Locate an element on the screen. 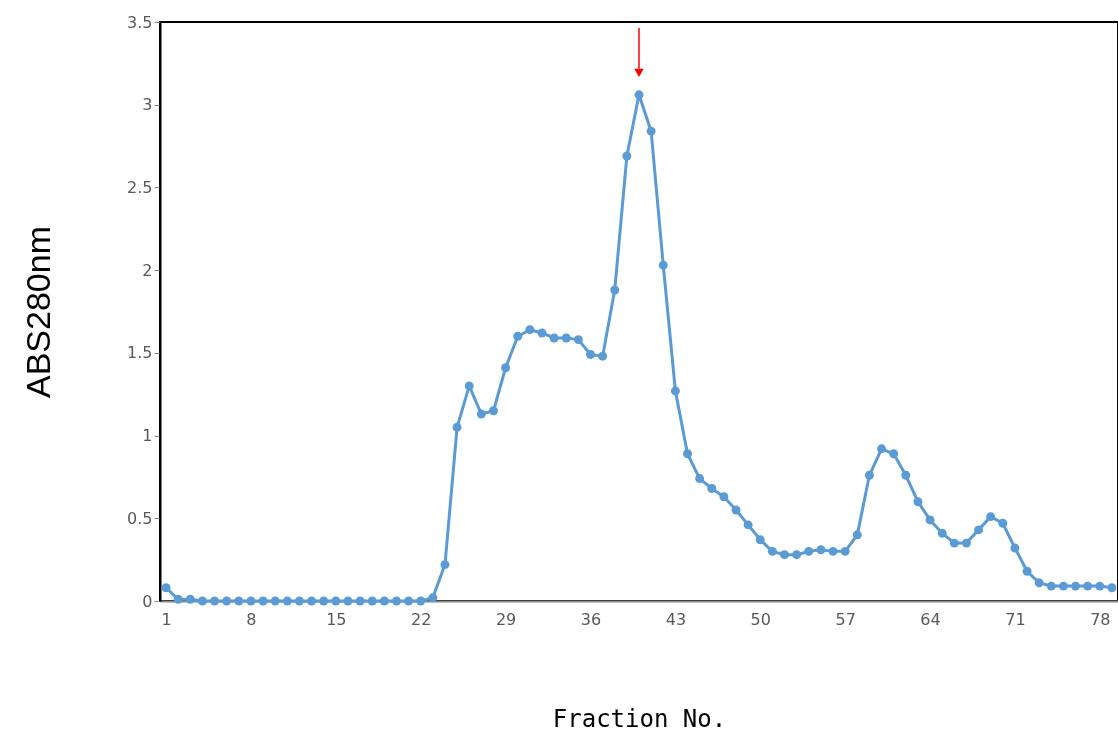 This screenshot has height=733, width=1118. x-tick-label: 22 is located at coordinates (421, 619).